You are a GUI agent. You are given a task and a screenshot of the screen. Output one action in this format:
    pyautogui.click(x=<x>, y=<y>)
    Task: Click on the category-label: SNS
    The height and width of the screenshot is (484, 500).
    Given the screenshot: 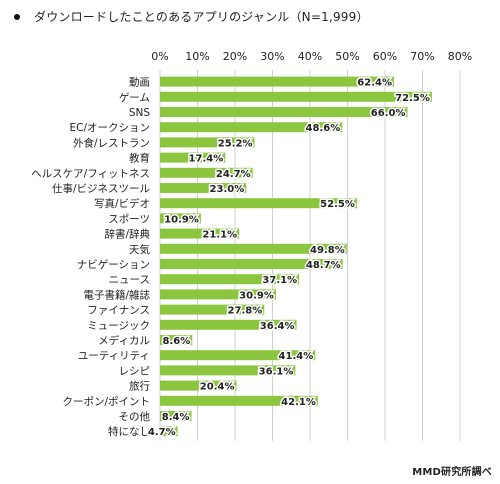 What is the action you would take?
    pyautogui.click(x=140, y=113)
    